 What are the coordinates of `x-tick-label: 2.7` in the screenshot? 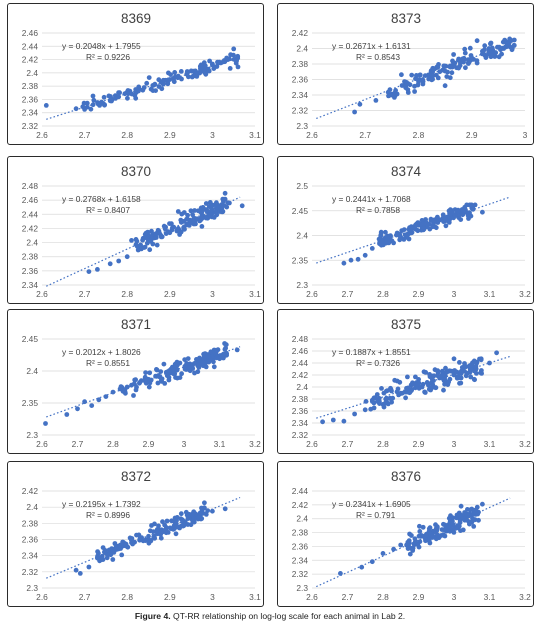 It's located at (365, 135).